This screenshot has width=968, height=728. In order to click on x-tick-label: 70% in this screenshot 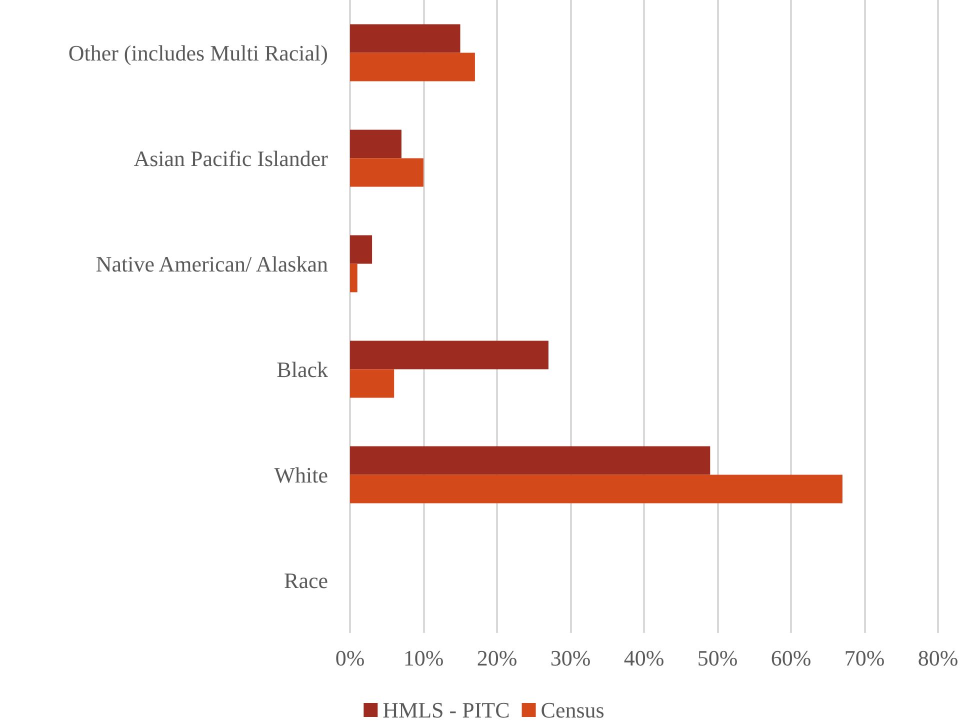, I will do `click(864, 658)`.